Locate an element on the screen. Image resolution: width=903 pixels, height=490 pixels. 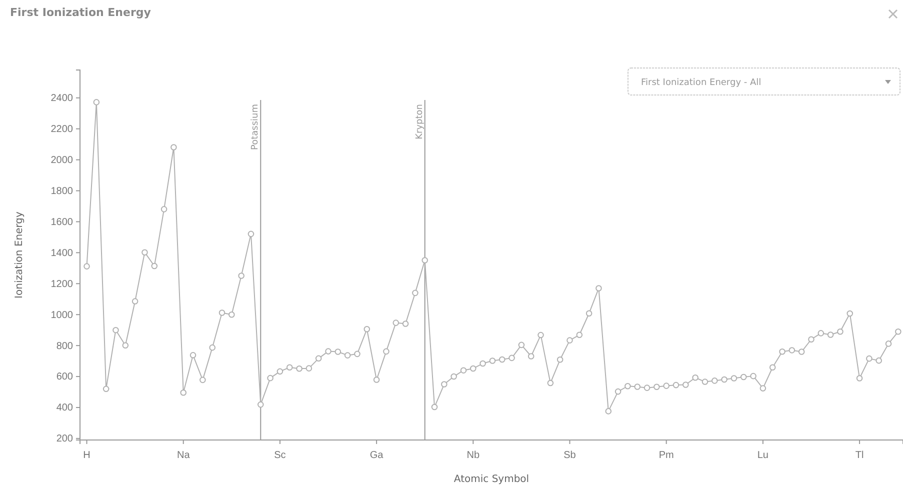
y-tick-label: 1400 is located at coordinates (62, 253).